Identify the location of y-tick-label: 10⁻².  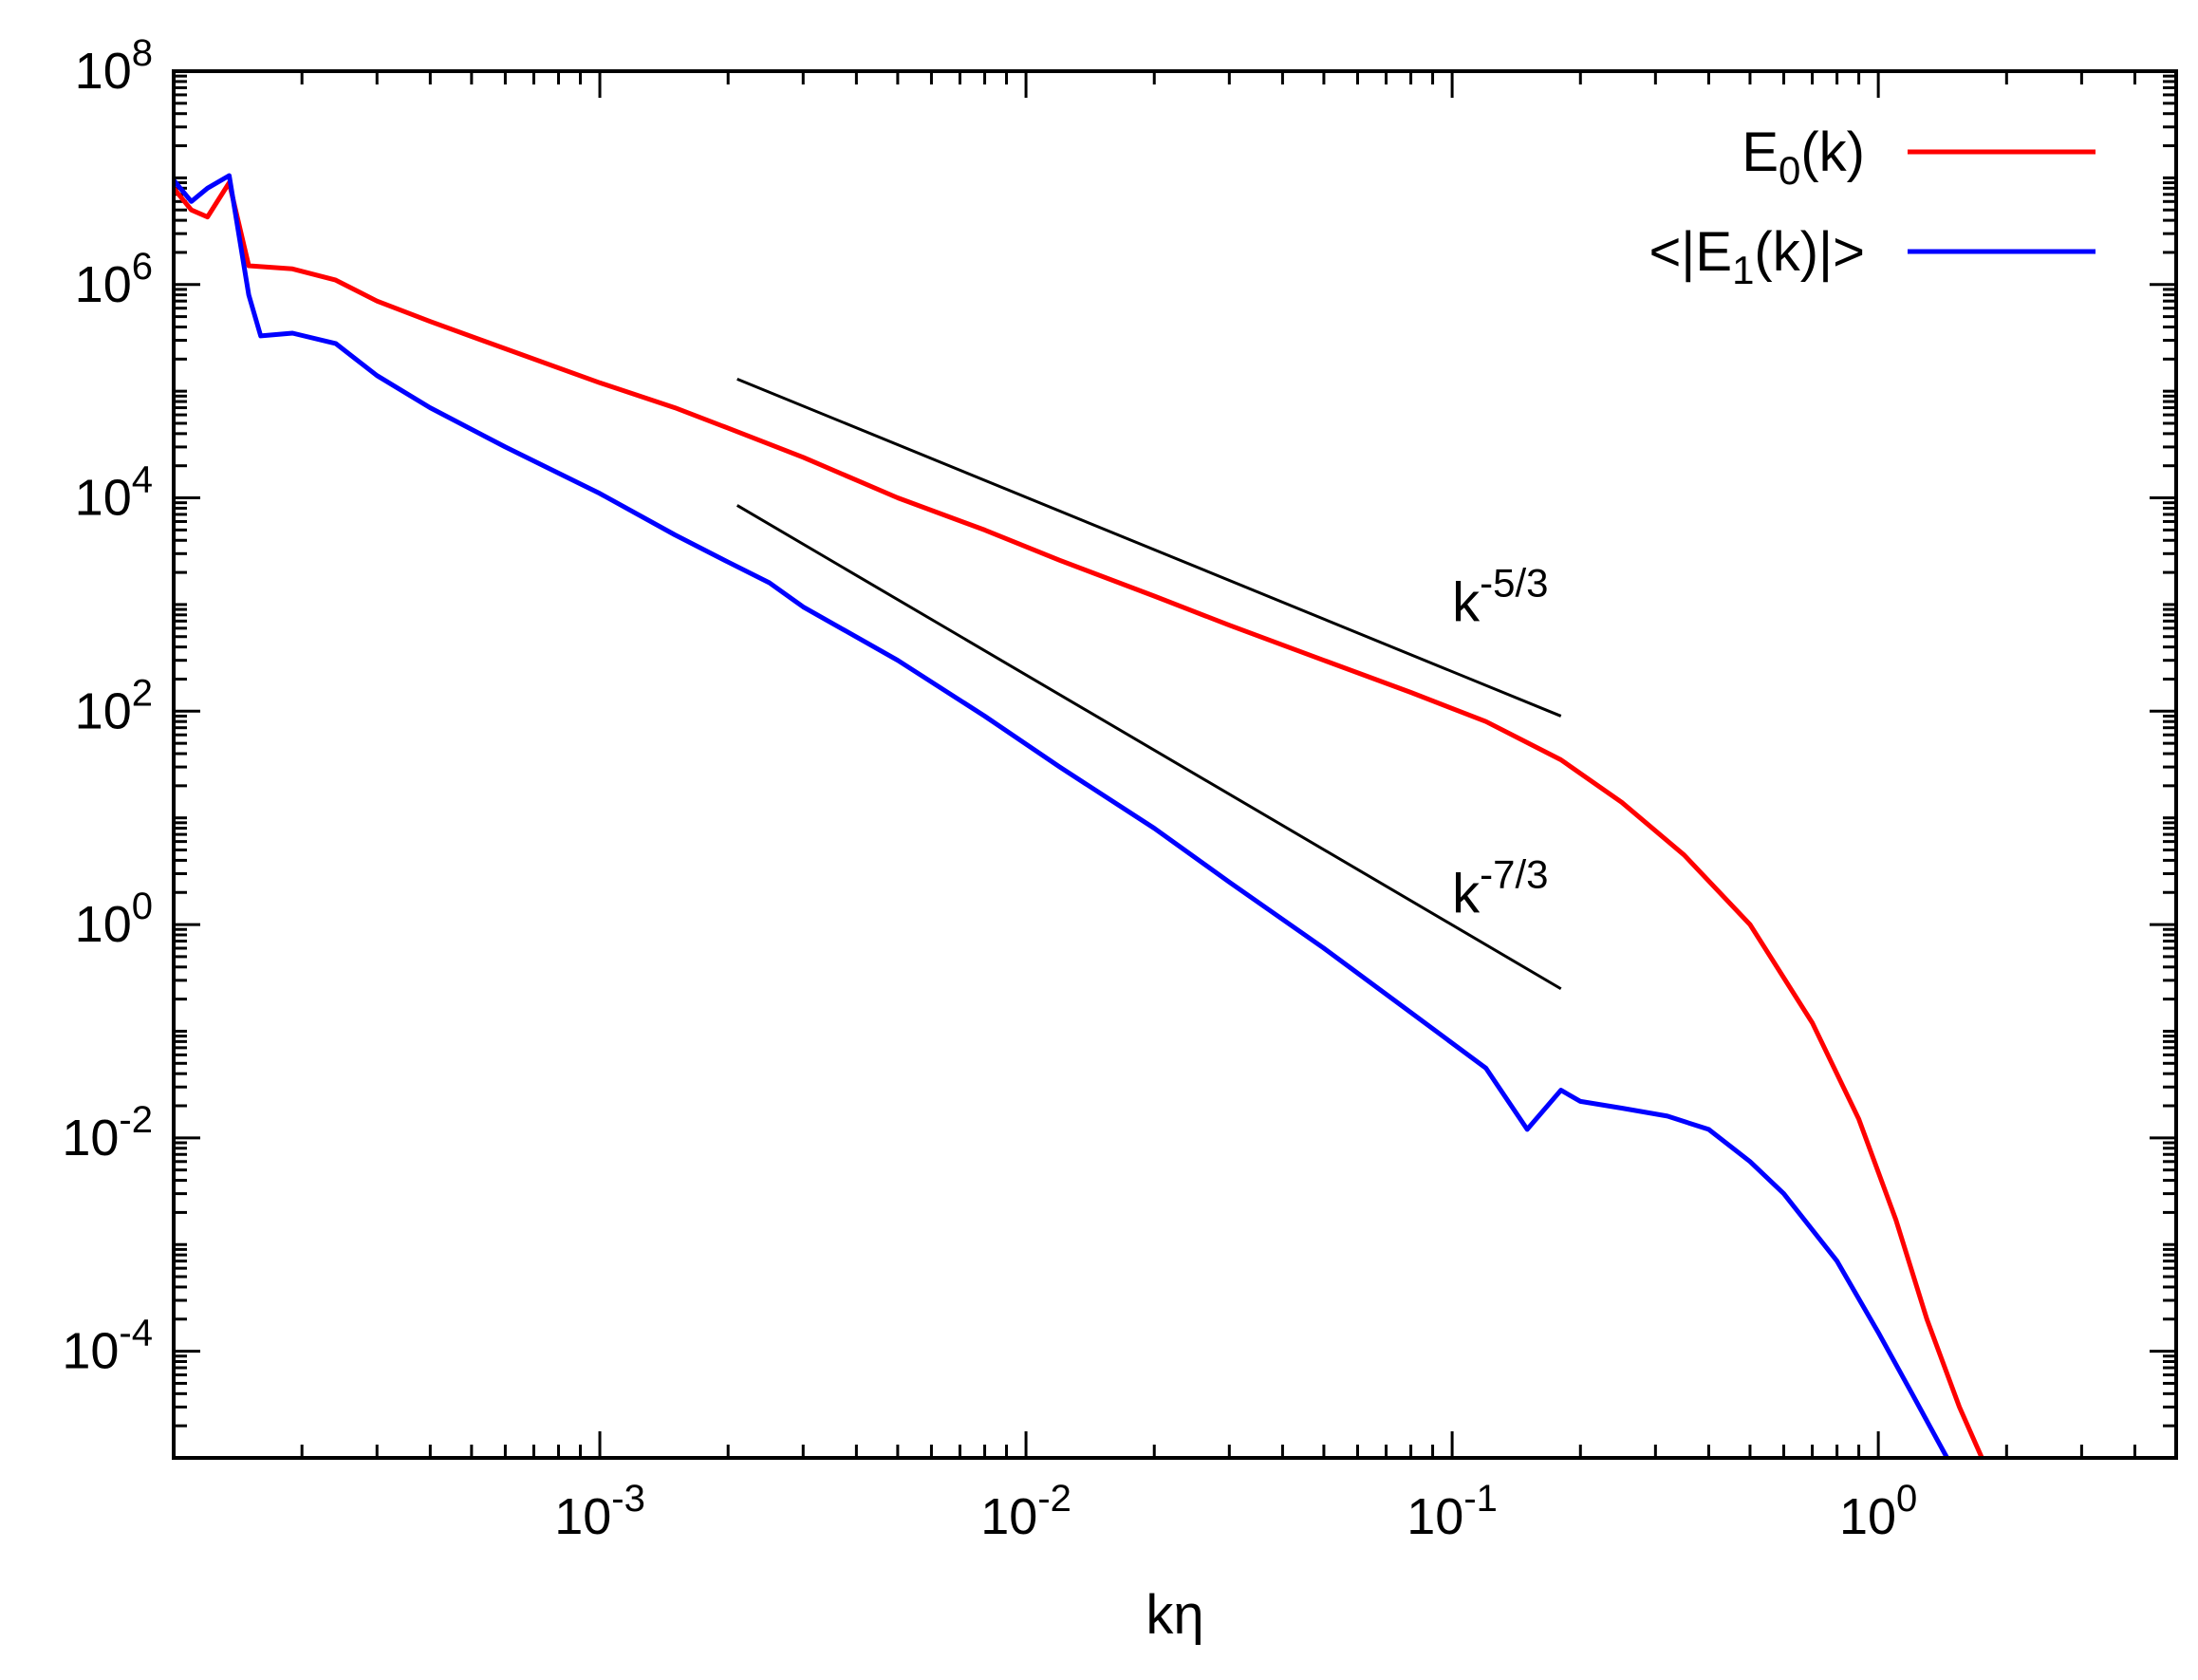
(107, 1133).